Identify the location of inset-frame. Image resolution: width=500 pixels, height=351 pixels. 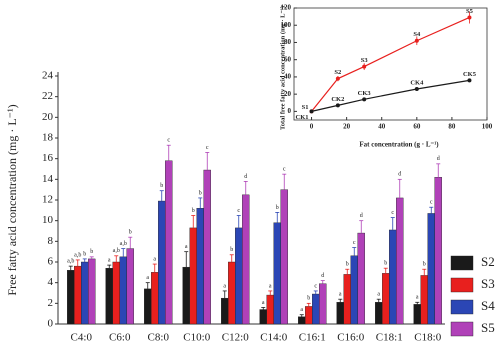
(390, 64).